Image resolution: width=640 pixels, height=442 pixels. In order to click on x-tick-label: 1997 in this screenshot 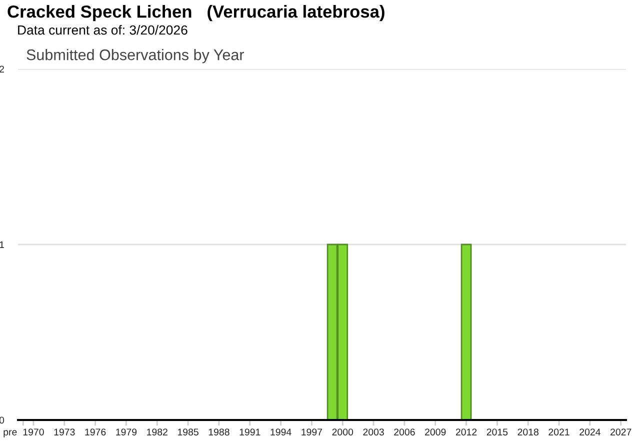, I will do `click(312, 432)`.